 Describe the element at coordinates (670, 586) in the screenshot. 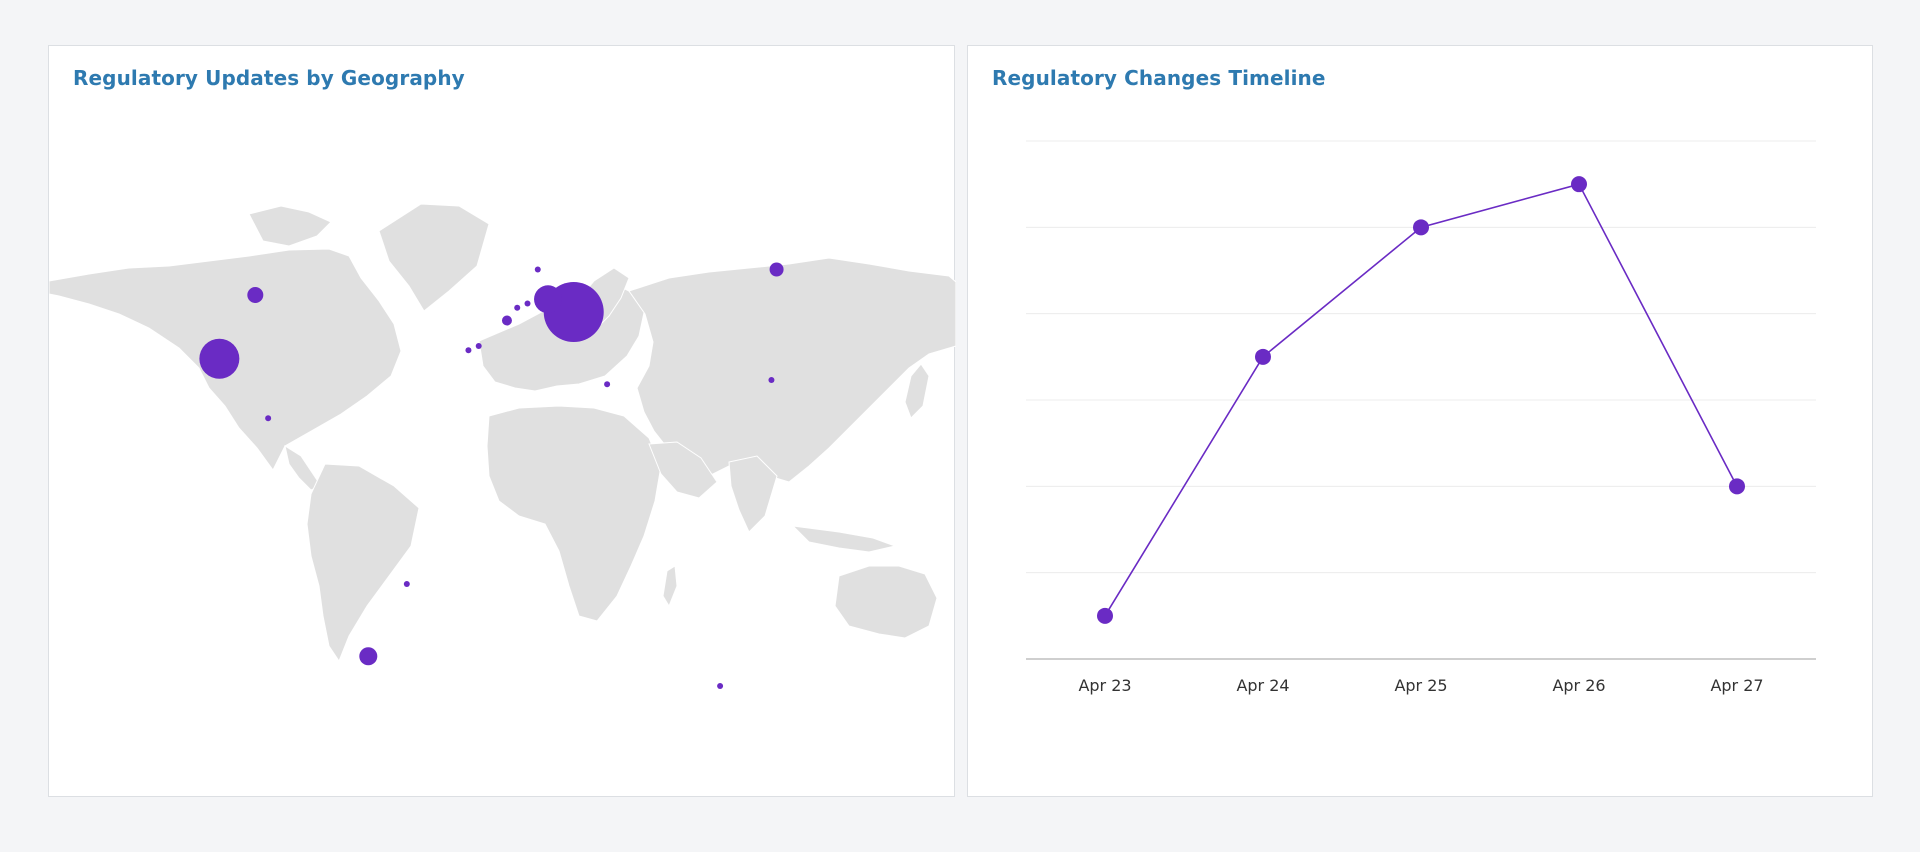

I see `land-madagascar` at that location.